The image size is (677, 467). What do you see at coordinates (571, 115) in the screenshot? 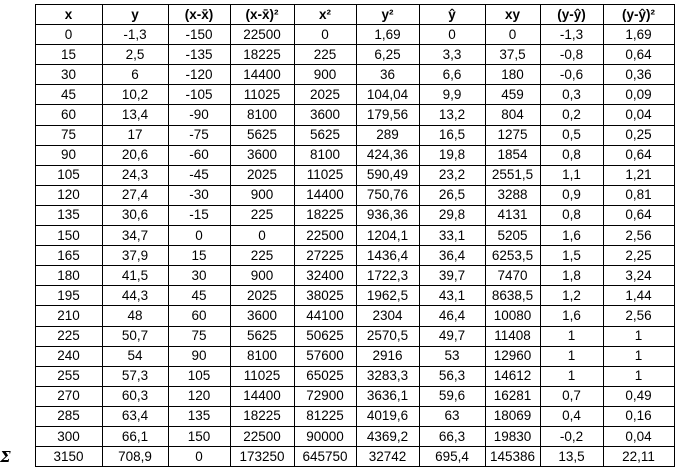
I see `table-cell: 0,2` at bounding box center [571, 115].